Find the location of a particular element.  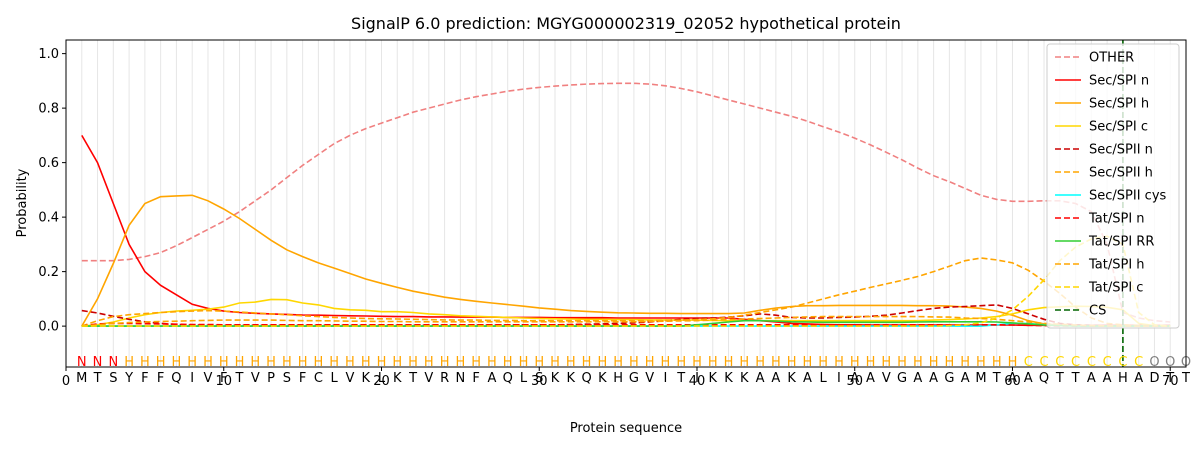

x-tick-label: 10 is located at coordinates (223, 381).